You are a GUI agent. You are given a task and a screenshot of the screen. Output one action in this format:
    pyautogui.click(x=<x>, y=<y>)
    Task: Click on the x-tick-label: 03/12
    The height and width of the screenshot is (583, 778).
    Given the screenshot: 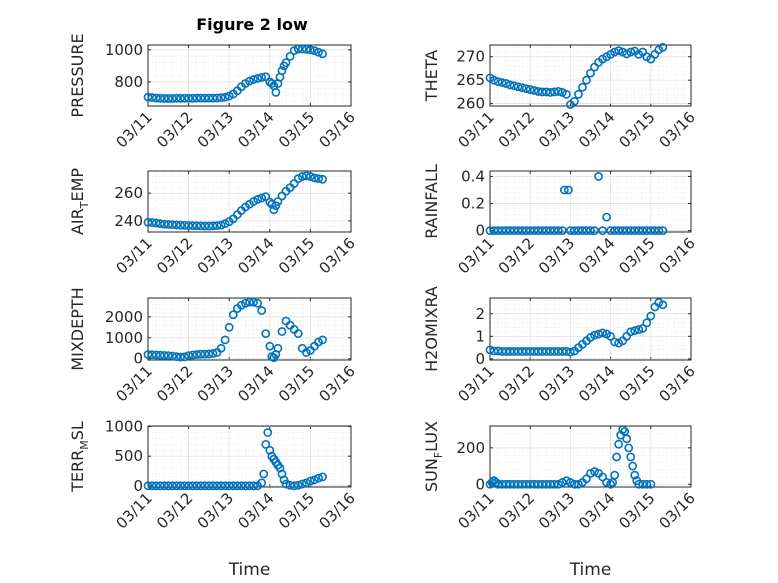 What is the action you would take?
    pyautogui.click(x=516, y=129)
    